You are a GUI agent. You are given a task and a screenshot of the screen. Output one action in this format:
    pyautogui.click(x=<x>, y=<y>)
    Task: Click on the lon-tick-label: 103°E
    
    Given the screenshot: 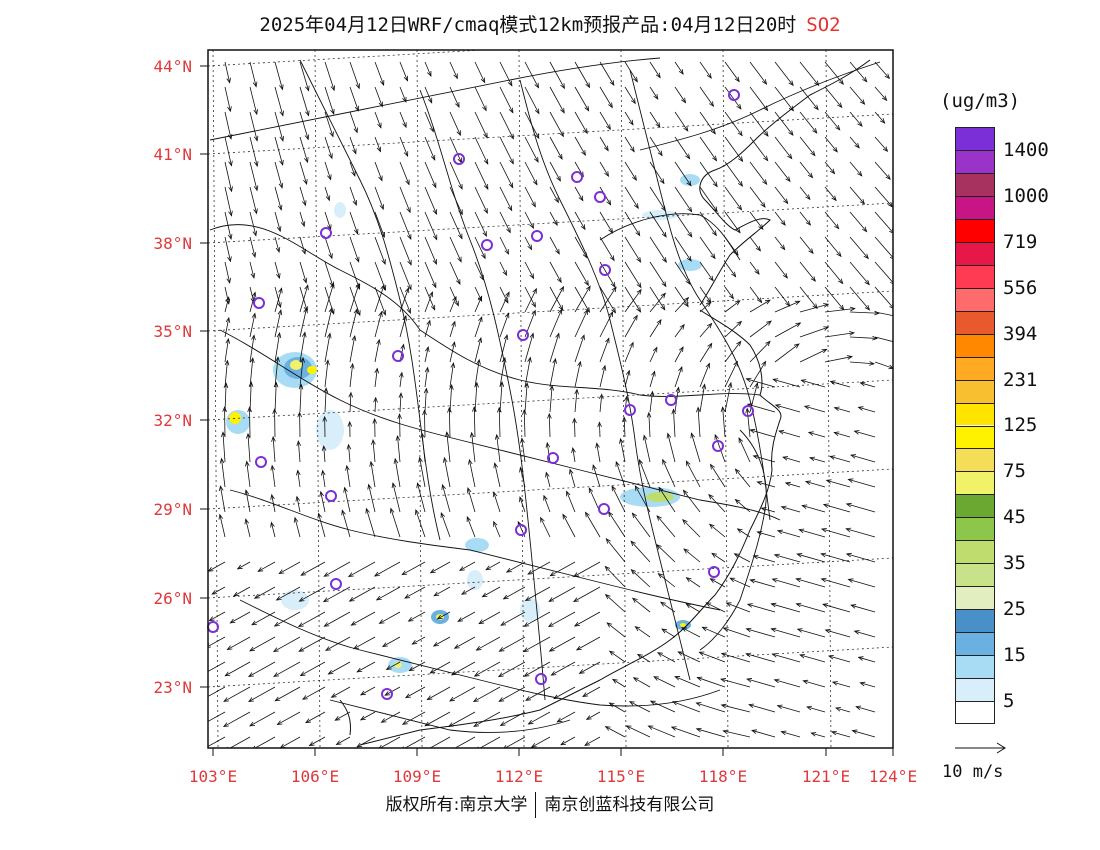 What is the action you would take?
    pyautogui.click(x=213, y=776)
    